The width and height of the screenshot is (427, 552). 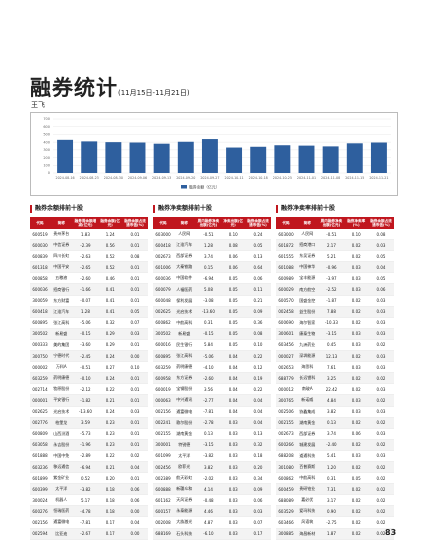 What do you see at coordinates (307, 256) in the screenshot?
I see `table-cell: 东吴证券` at bounding box center [307, 256].